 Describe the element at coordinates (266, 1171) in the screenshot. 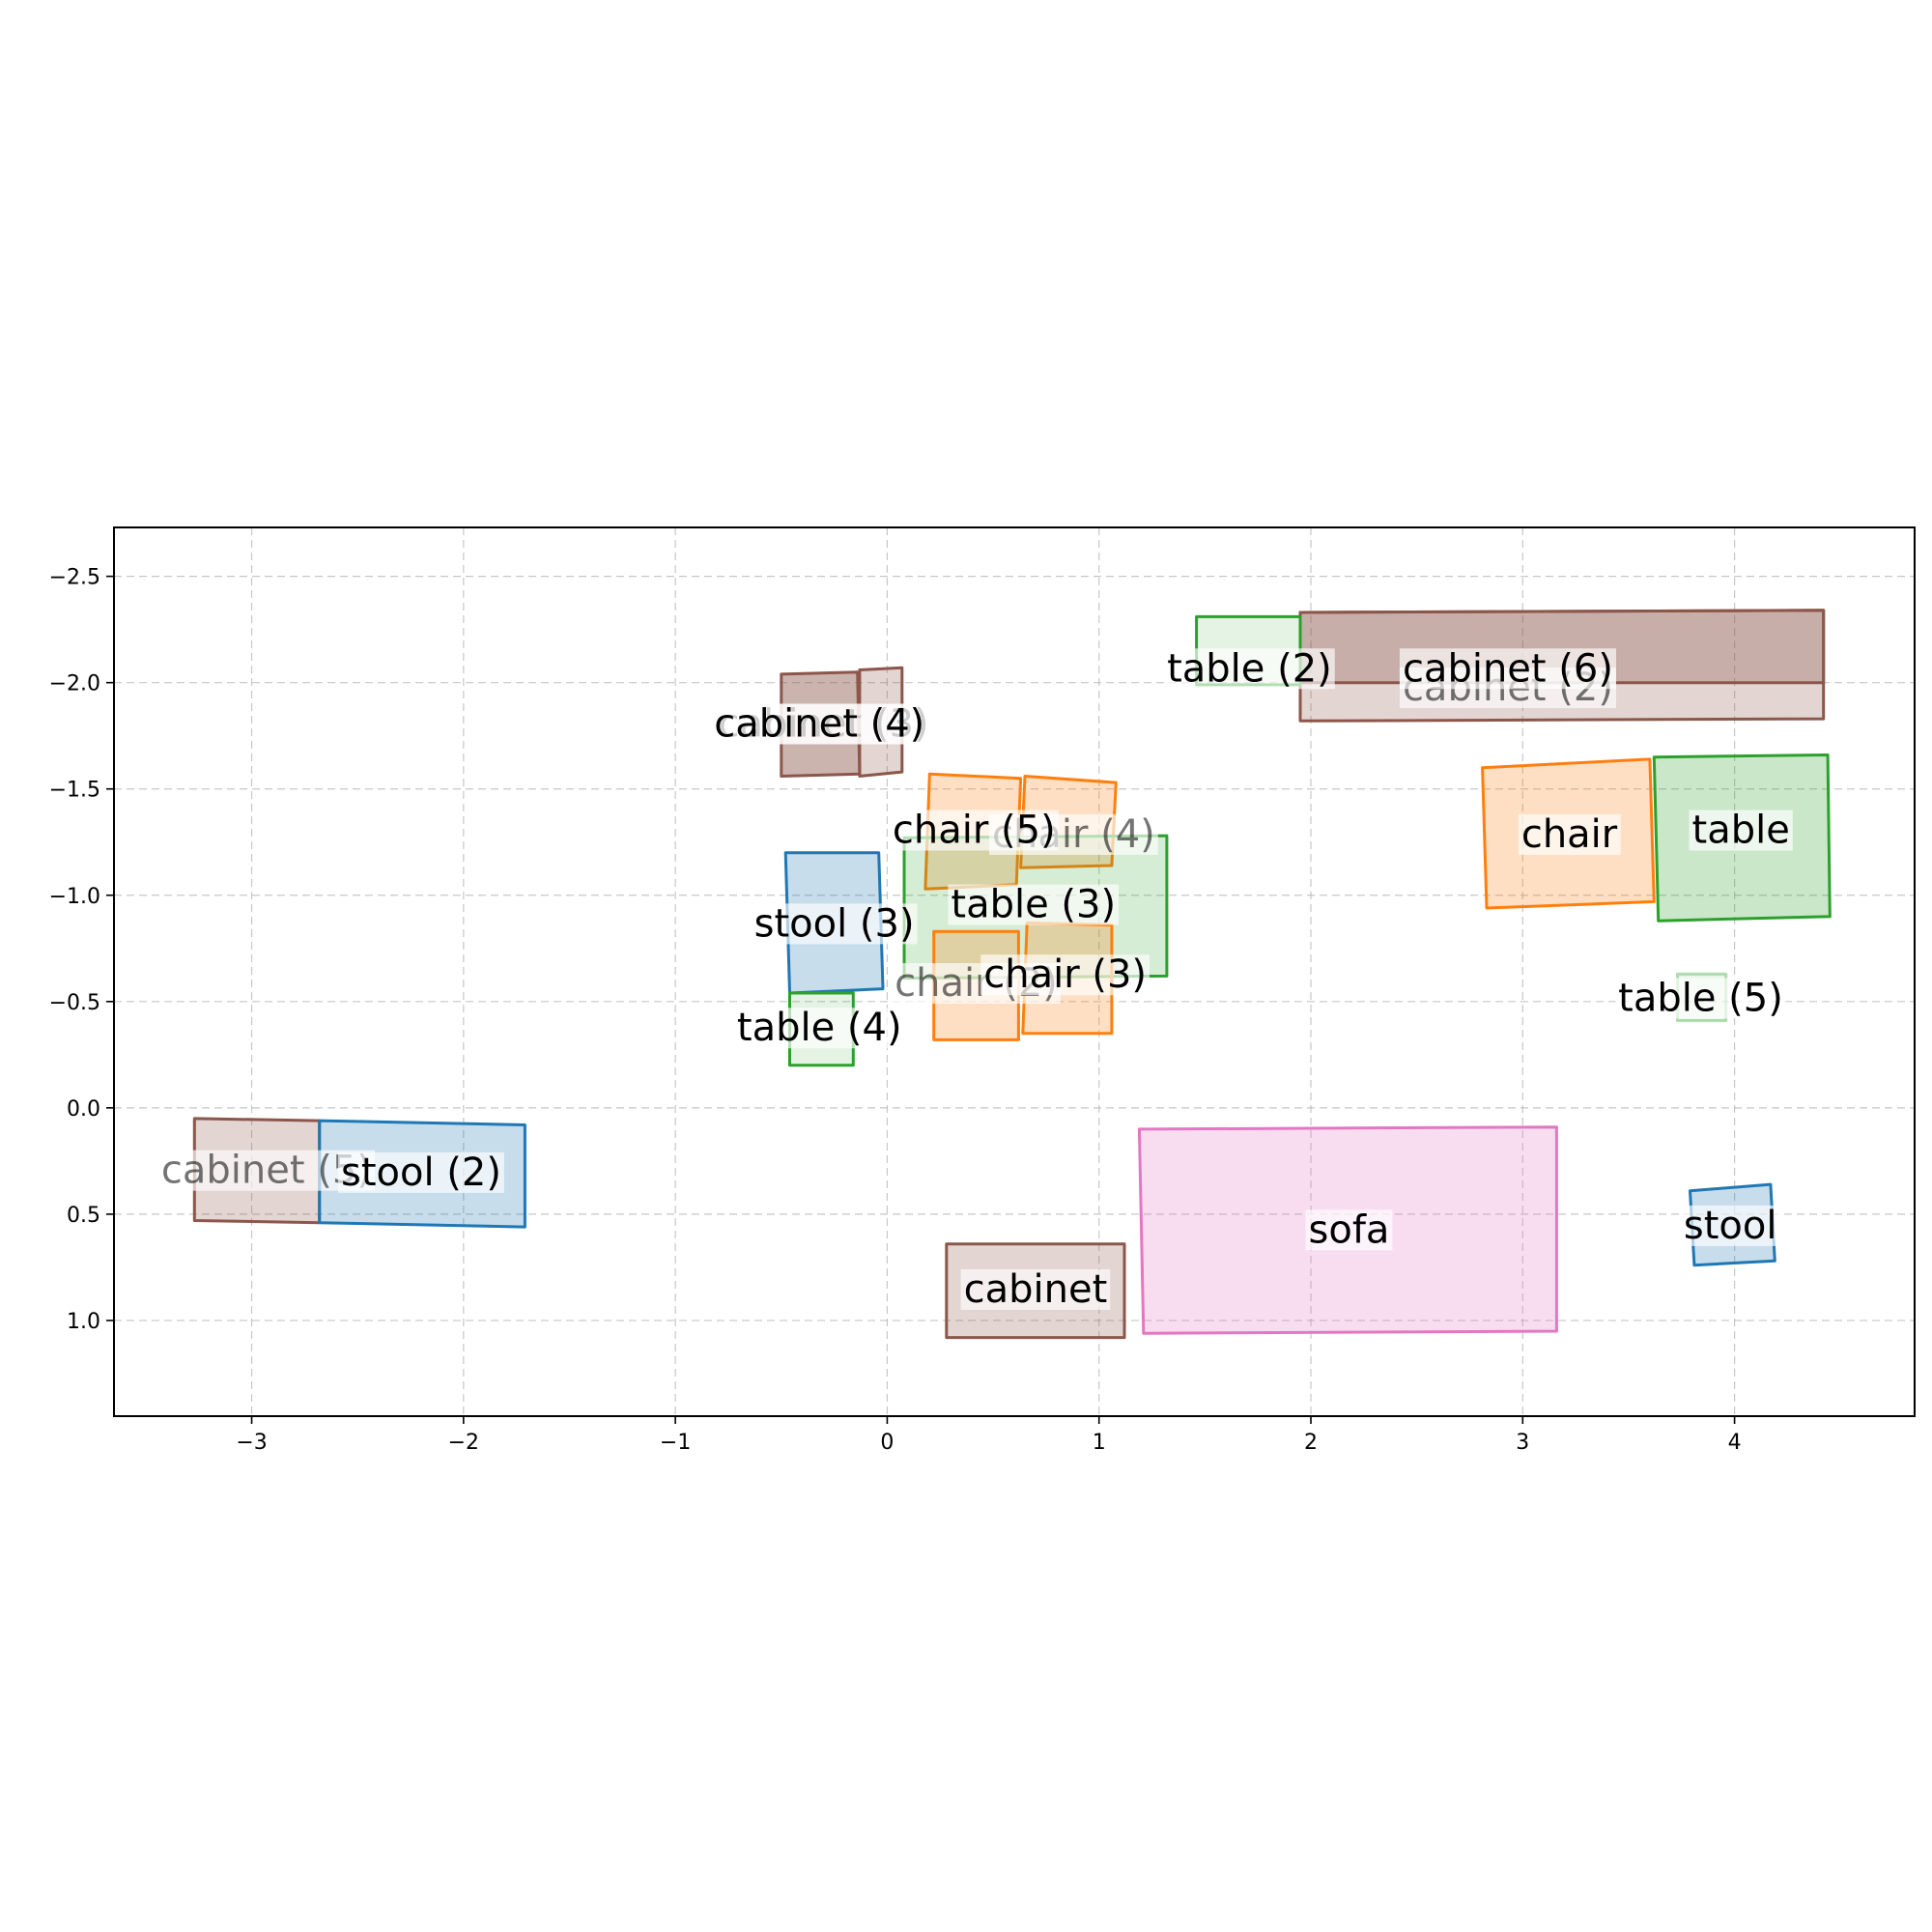

I see `object-label: cabinet (5)` at that location.